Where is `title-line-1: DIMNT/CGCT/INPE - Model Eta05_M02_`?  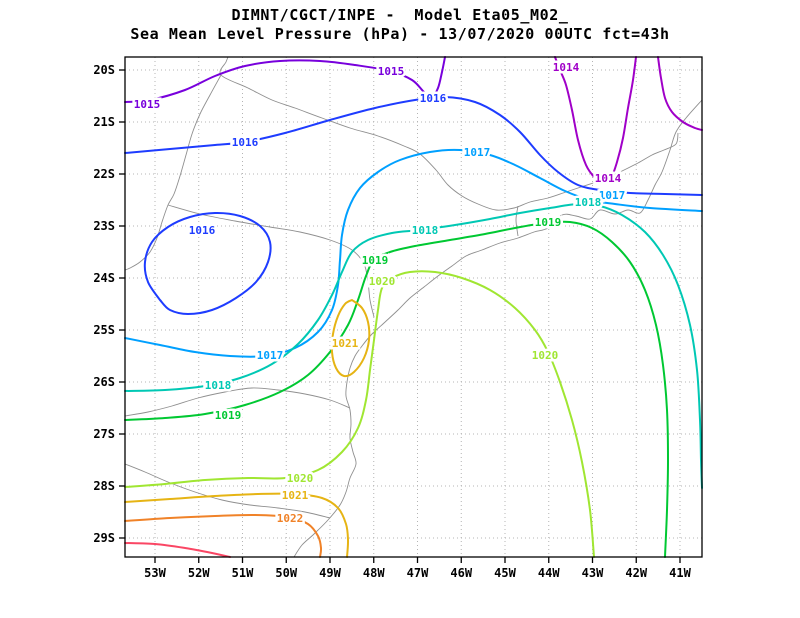 title-line-1: DIMNT/CGCT/INPE - Model Eta05_M02_ is located at coordinates (400, 15).